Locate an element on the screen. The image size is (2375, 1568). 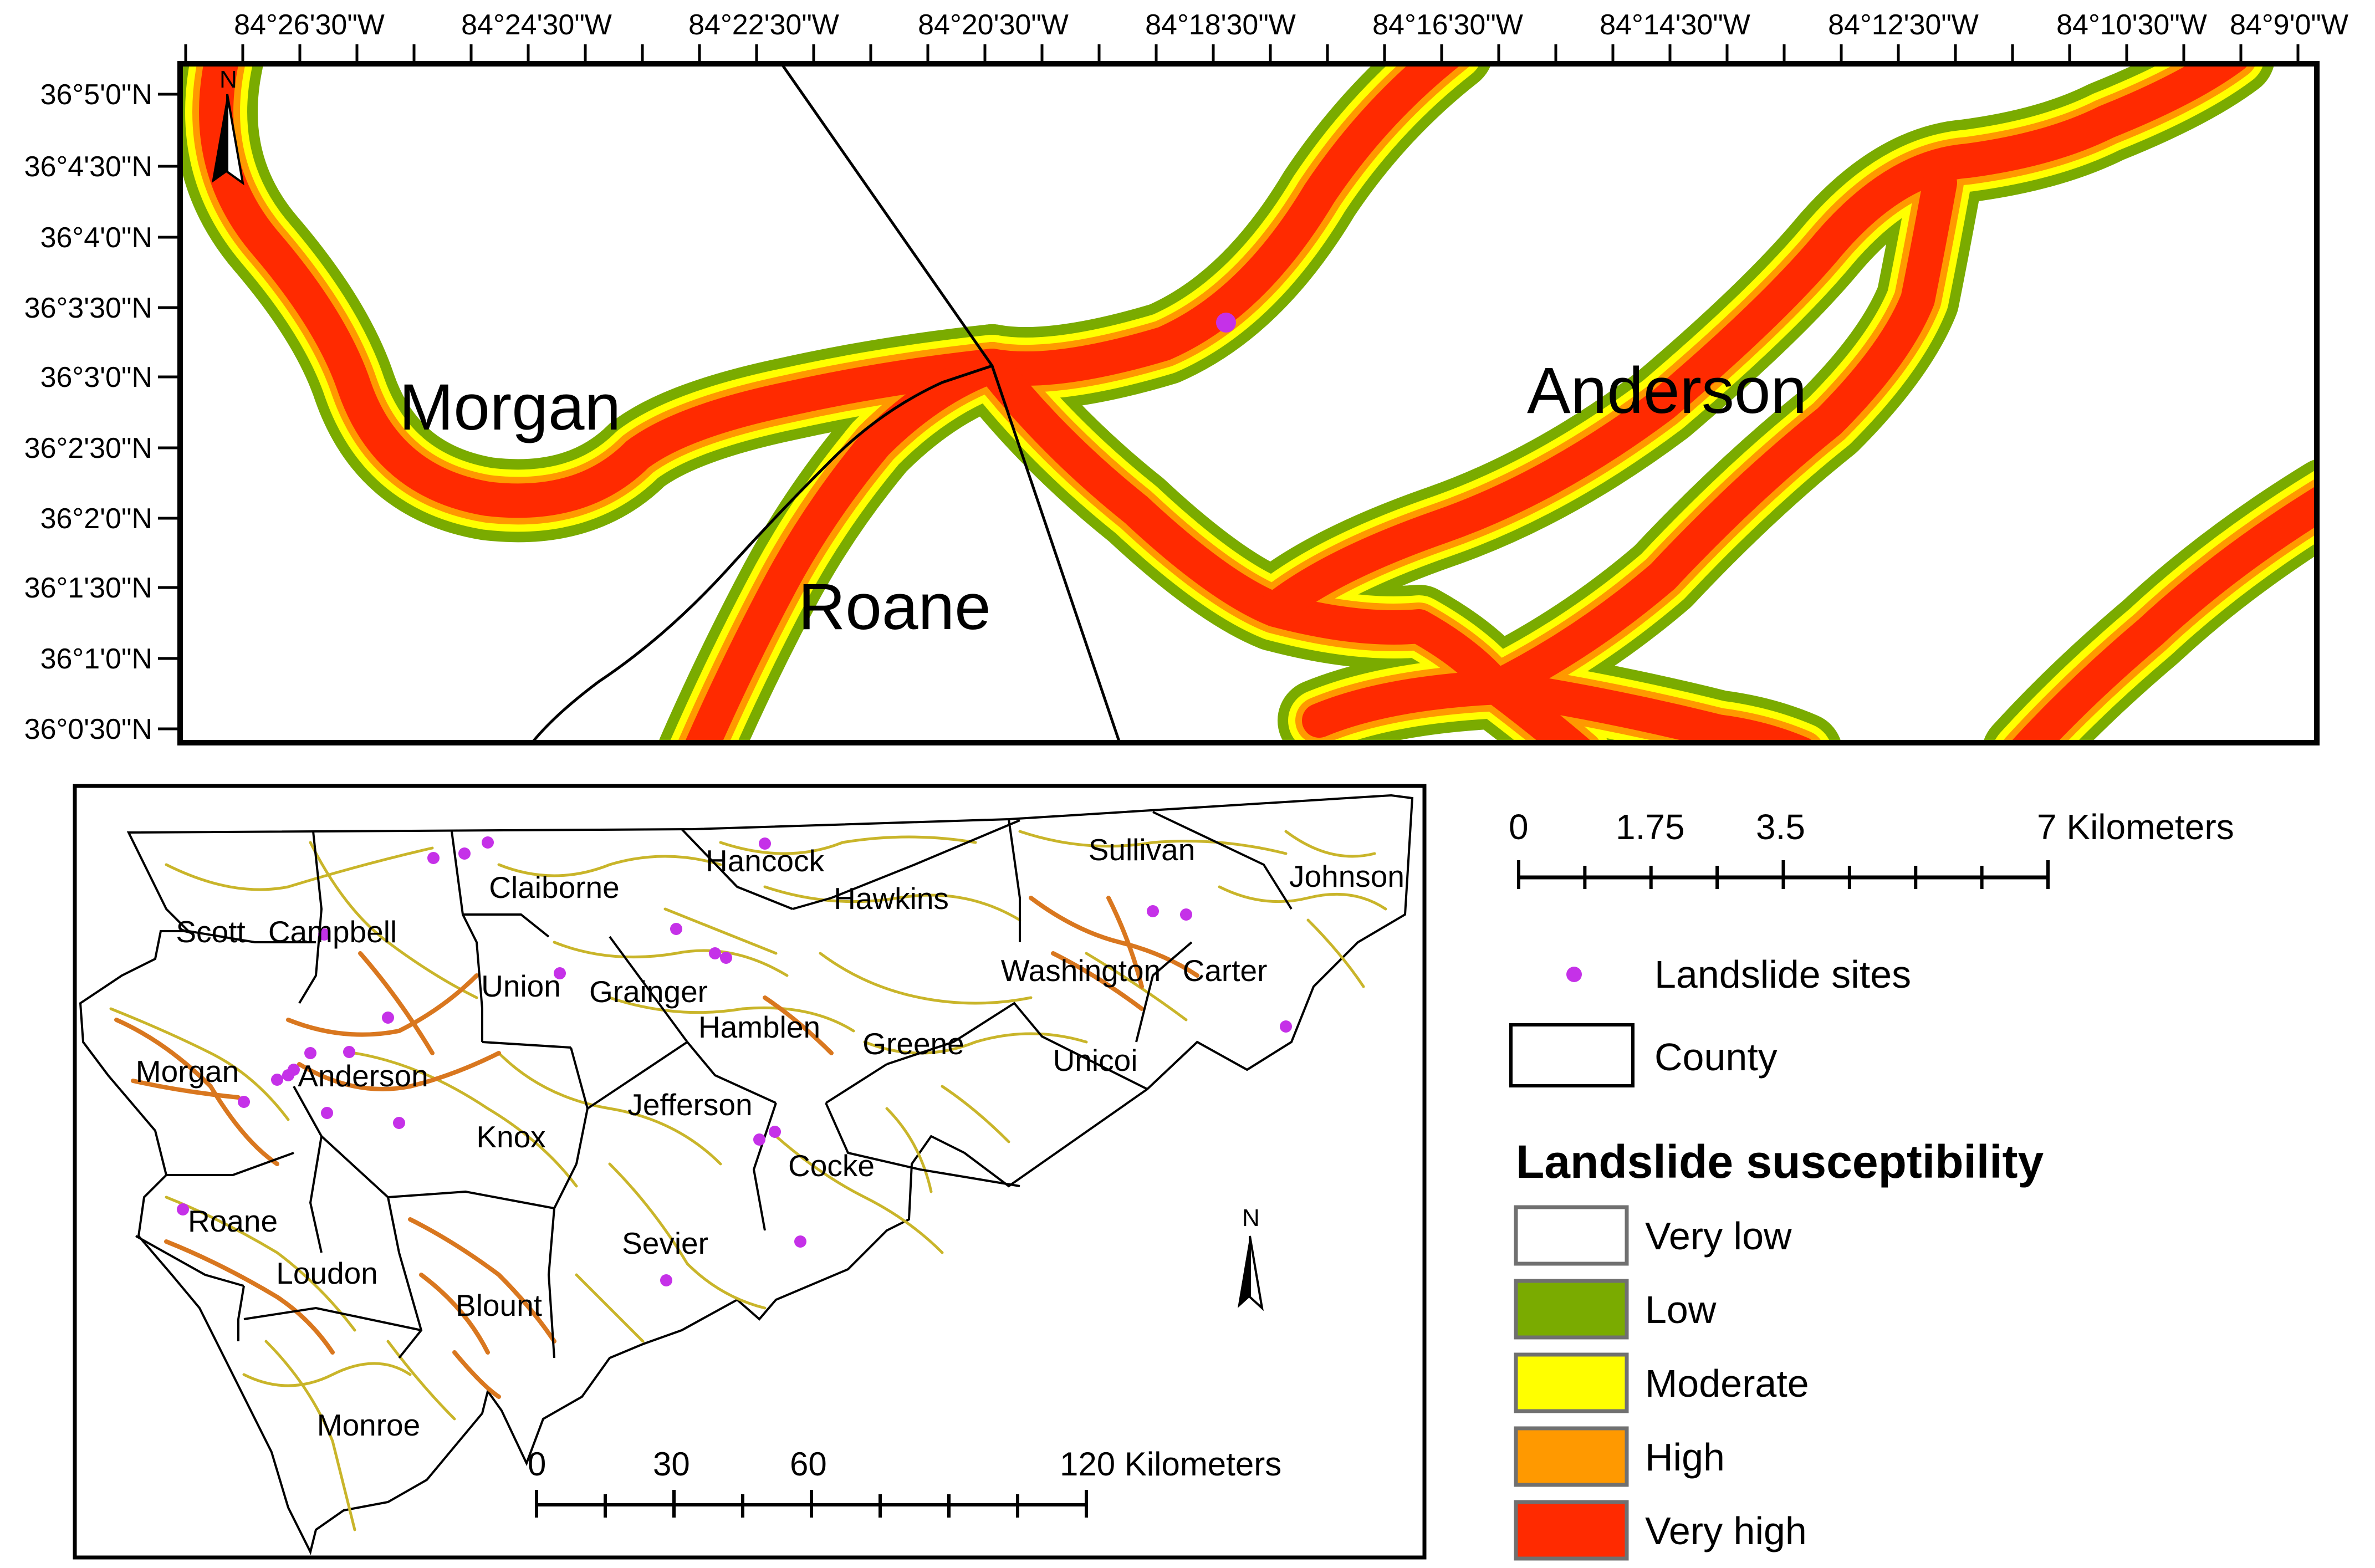
latitude-tick-label: 36°0'30"N is located at coordinates (88, 729).